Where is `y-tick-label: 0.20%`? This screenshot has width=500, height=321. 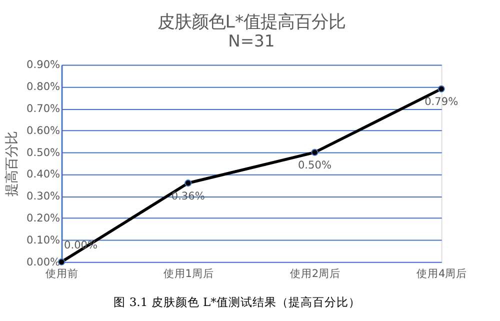 y-tick-label: 0.20% is located at coordinates (43, 218).